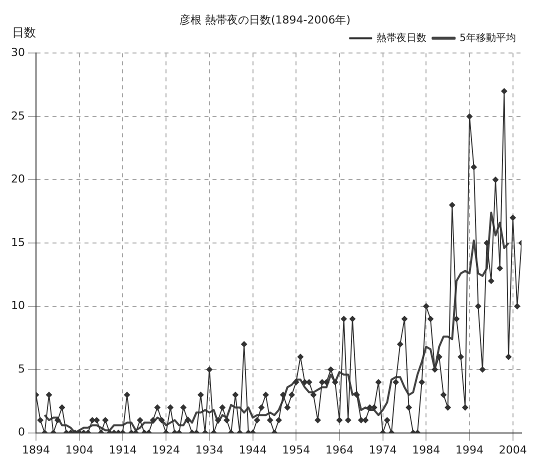  I want to click on x-tick-label: 1914, so click(122, 449).